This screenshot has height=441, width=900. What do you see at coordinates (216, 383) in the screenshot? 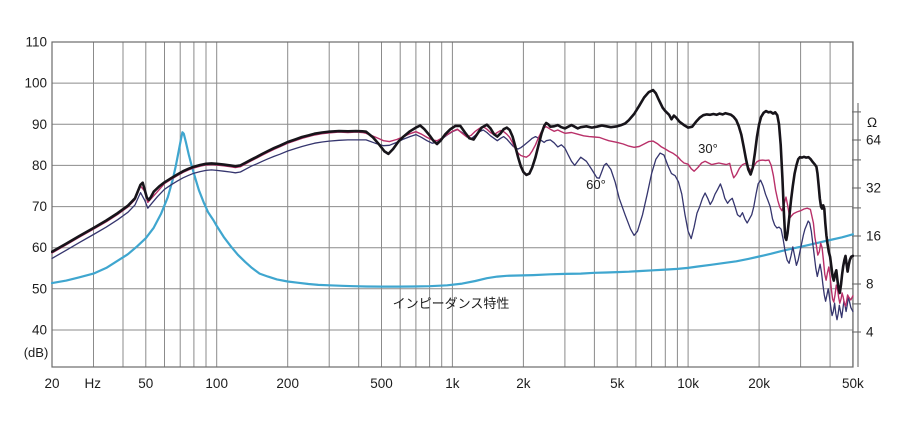
I see `x-tick-label-100: 100` at bounding box center [216, 383].